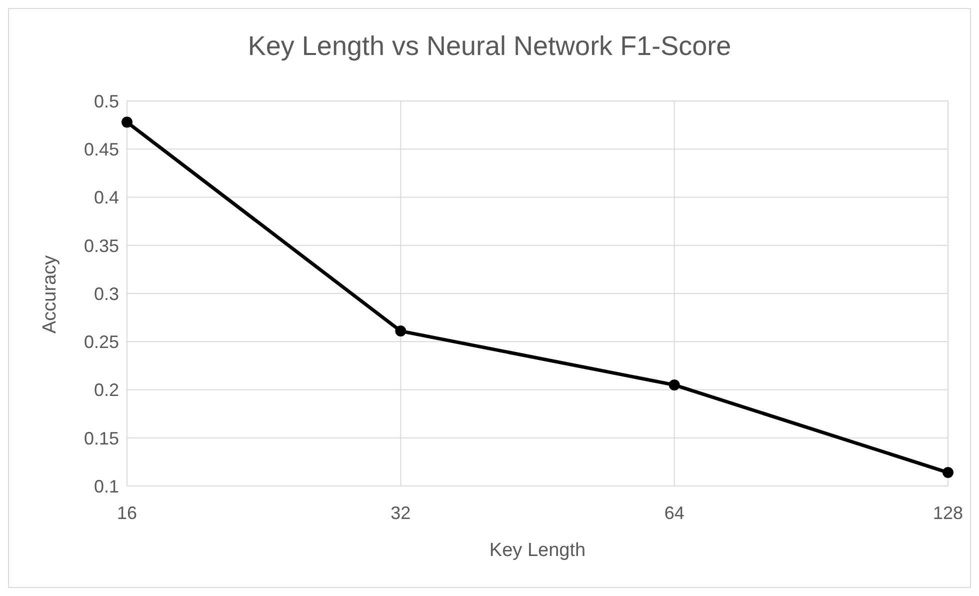 Image resolution: width=979 pixels, height=596 pixels. I want to click on y-tick-label: 0.4, so click(106, 198).